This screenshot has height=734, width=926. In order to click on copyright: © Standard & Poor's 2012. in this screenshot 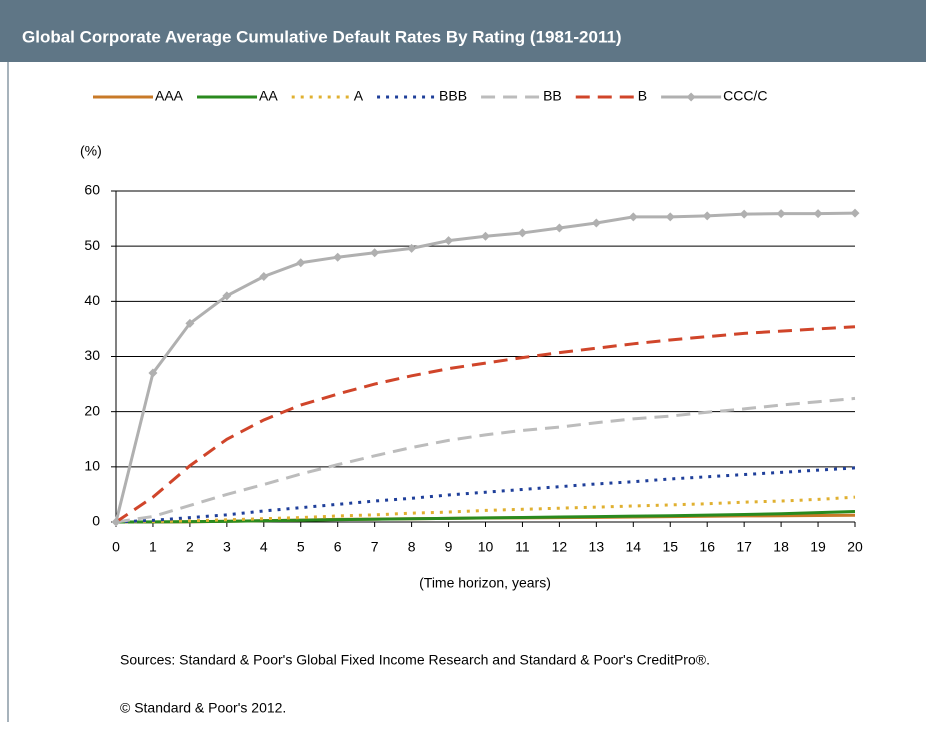, I will do `click(203, 708)`.